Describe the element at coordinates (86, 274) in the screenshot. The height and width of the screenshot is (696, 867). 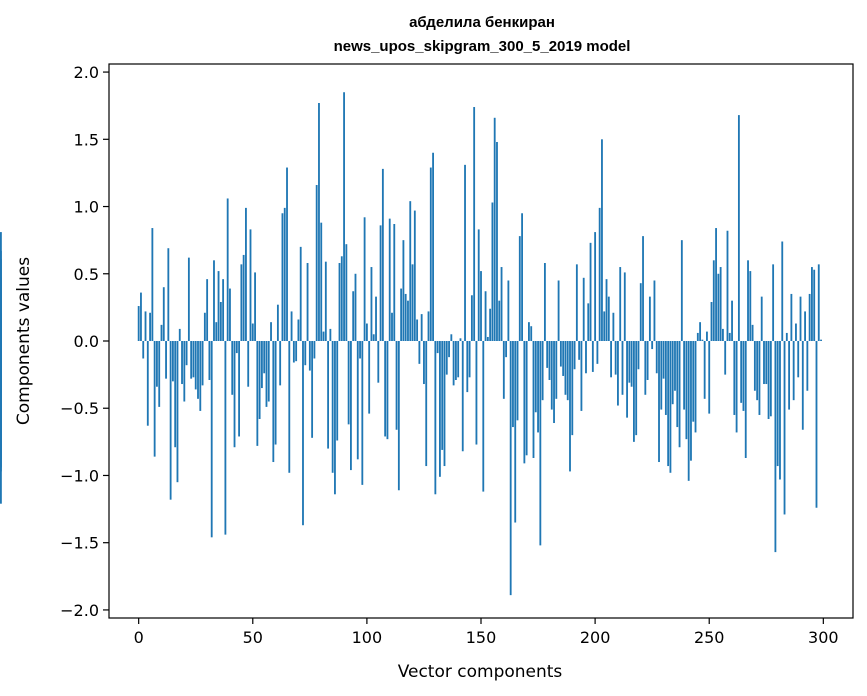
I see `y-tick-label: 0.5` at that location.